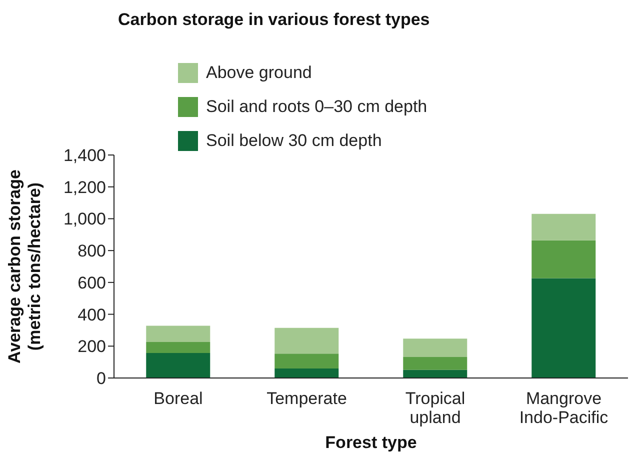  What do you see at coordinates (274, 20) in the screenshot?
I see `chart-title: Carbon storage in various forest types` at bounding box center [274, 20].